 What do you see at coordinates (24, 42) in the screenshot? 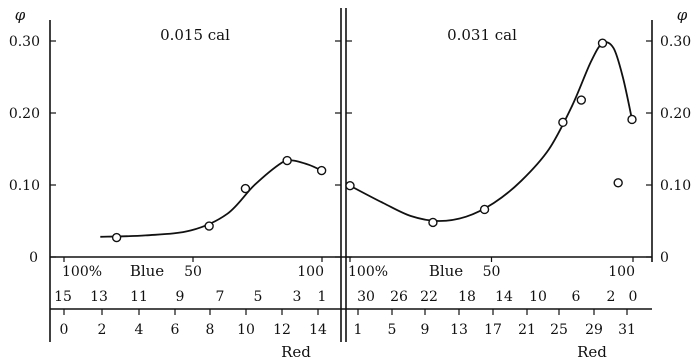
I see `left-y-tick-label: 0.30` at bounding box center [24, 42].